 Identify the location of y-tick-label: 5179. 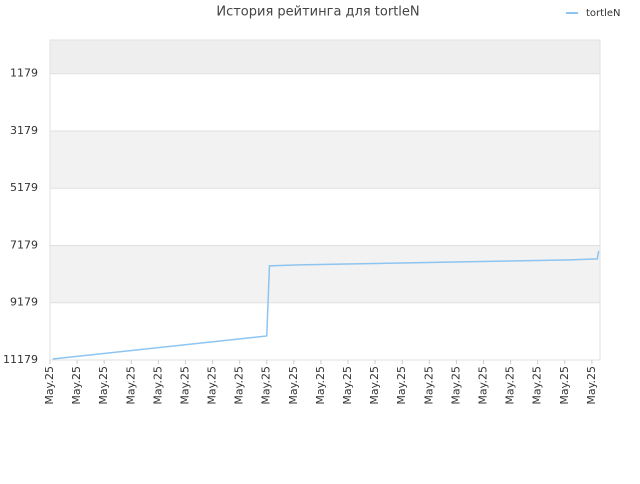
(24, 187).